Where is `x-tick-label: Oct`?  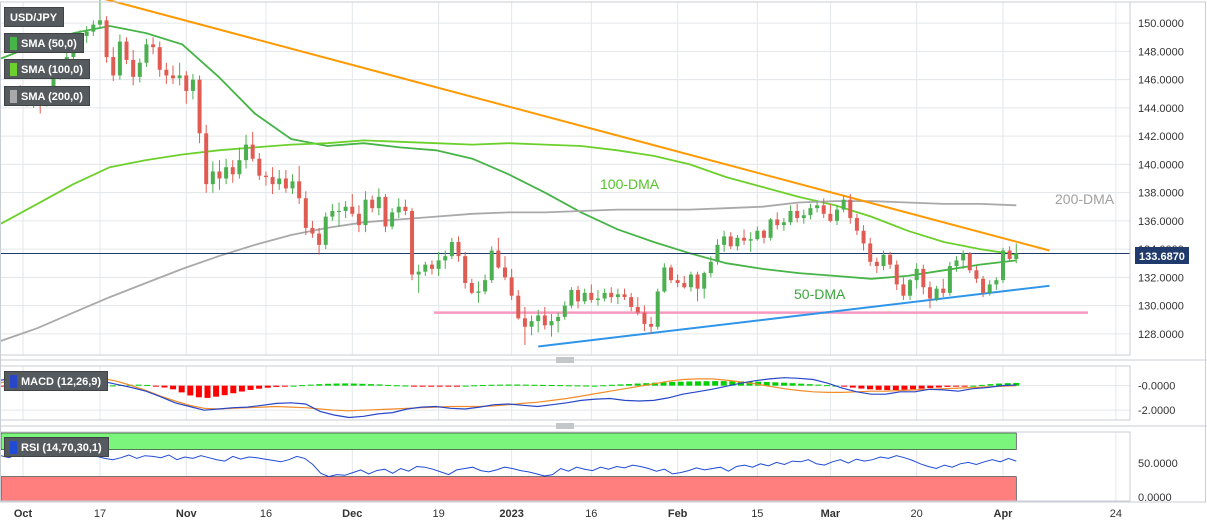 x-tick-label: Oct is located at coordinates (23, 514).